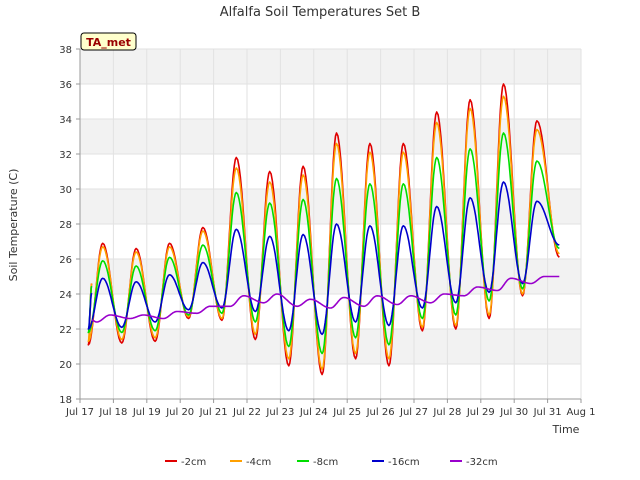 The width and height of the screenshot is (640, 480). What do you see at coordinates (313, 412) in the screenshot?
I see `x-tick-label: Jul 24` at bounding box center [313, 412].